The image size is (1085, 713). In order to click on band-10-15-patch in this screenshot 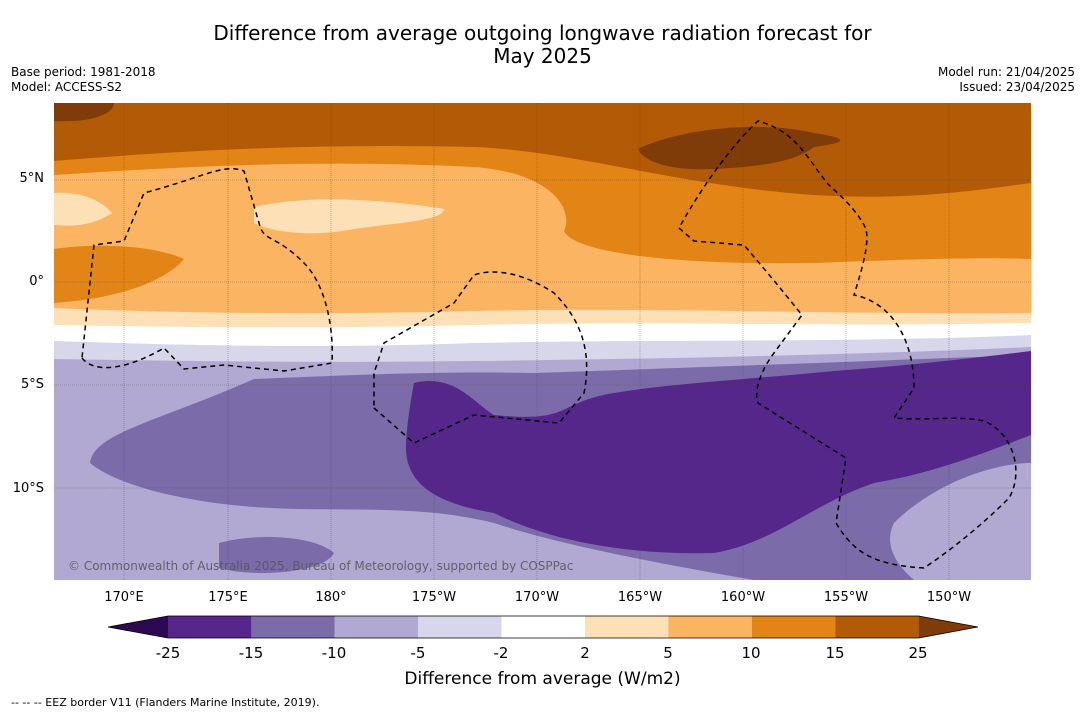, I will do `click(119, 274)`.